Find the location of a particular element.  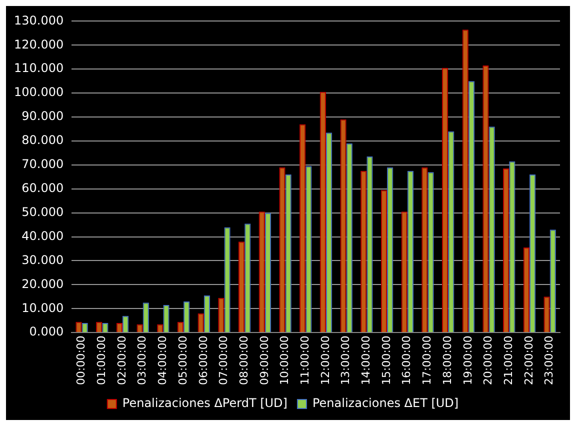

x-tick-label: 03:00:00 is located at coordinates (142, 361).